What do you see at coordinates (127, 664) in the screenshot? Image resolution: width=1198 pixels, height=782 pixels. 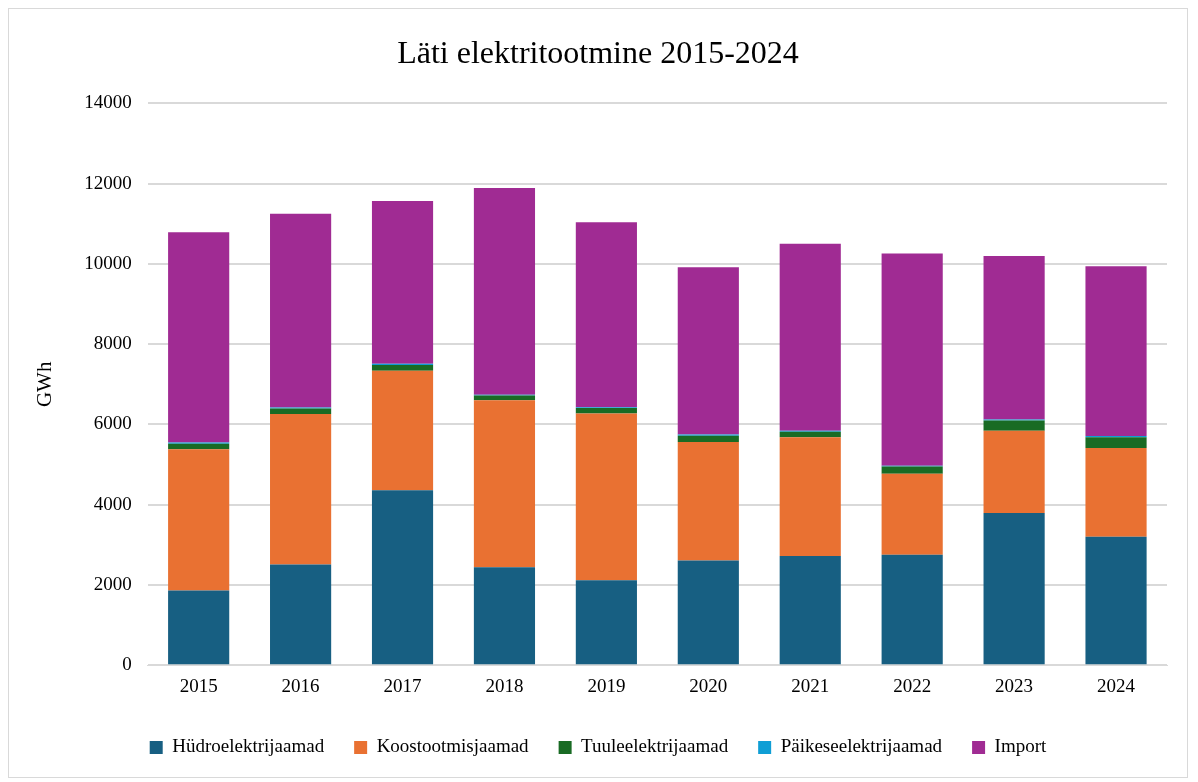 I see `y-tick-label: 0` at bounding box center [127, 664].